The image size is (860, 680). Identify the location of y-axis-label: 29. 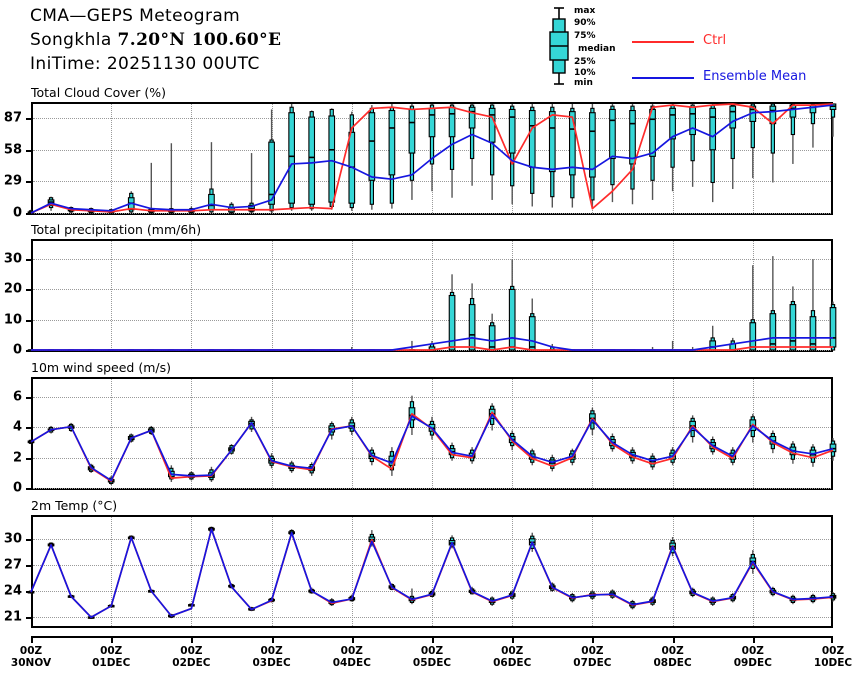
(12, 181).